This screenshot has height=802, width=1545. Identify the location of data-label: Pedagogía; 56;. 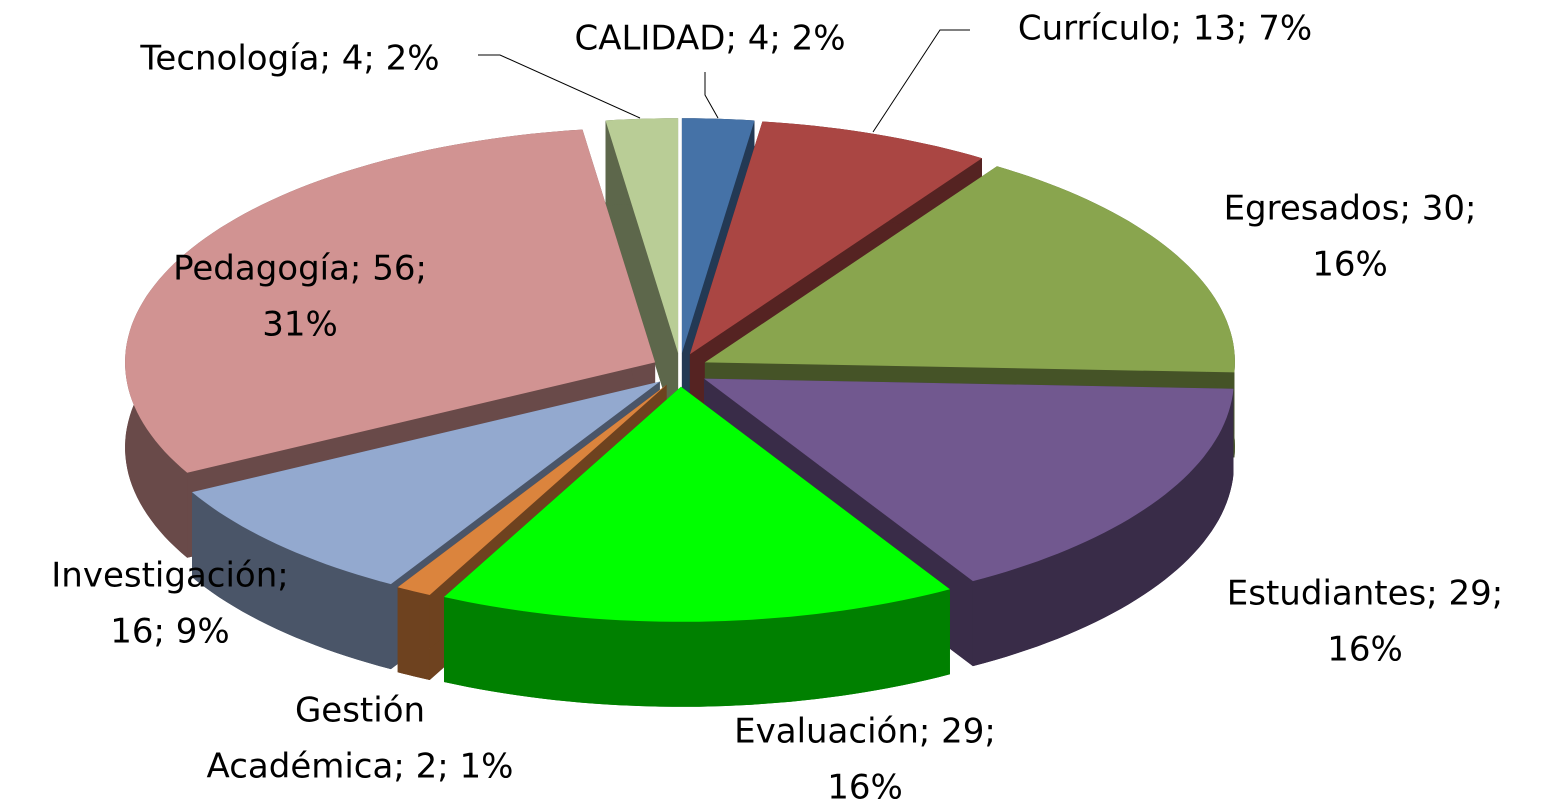
(300, 269).